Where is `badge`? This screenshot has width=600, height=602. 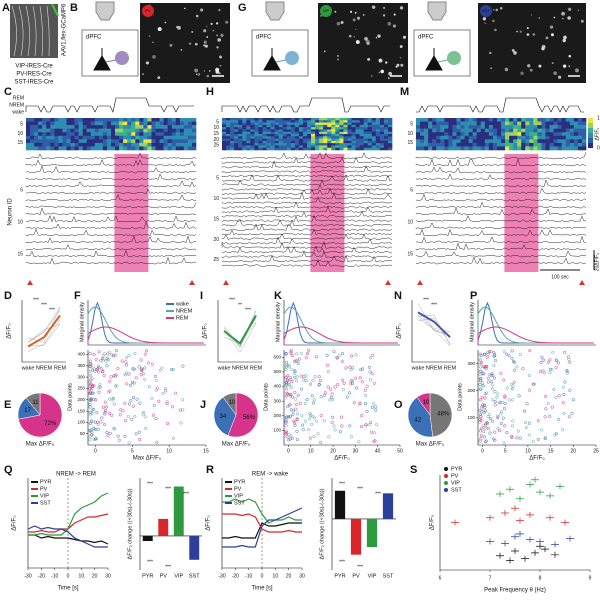
badge is located at coordinates (486, 11).